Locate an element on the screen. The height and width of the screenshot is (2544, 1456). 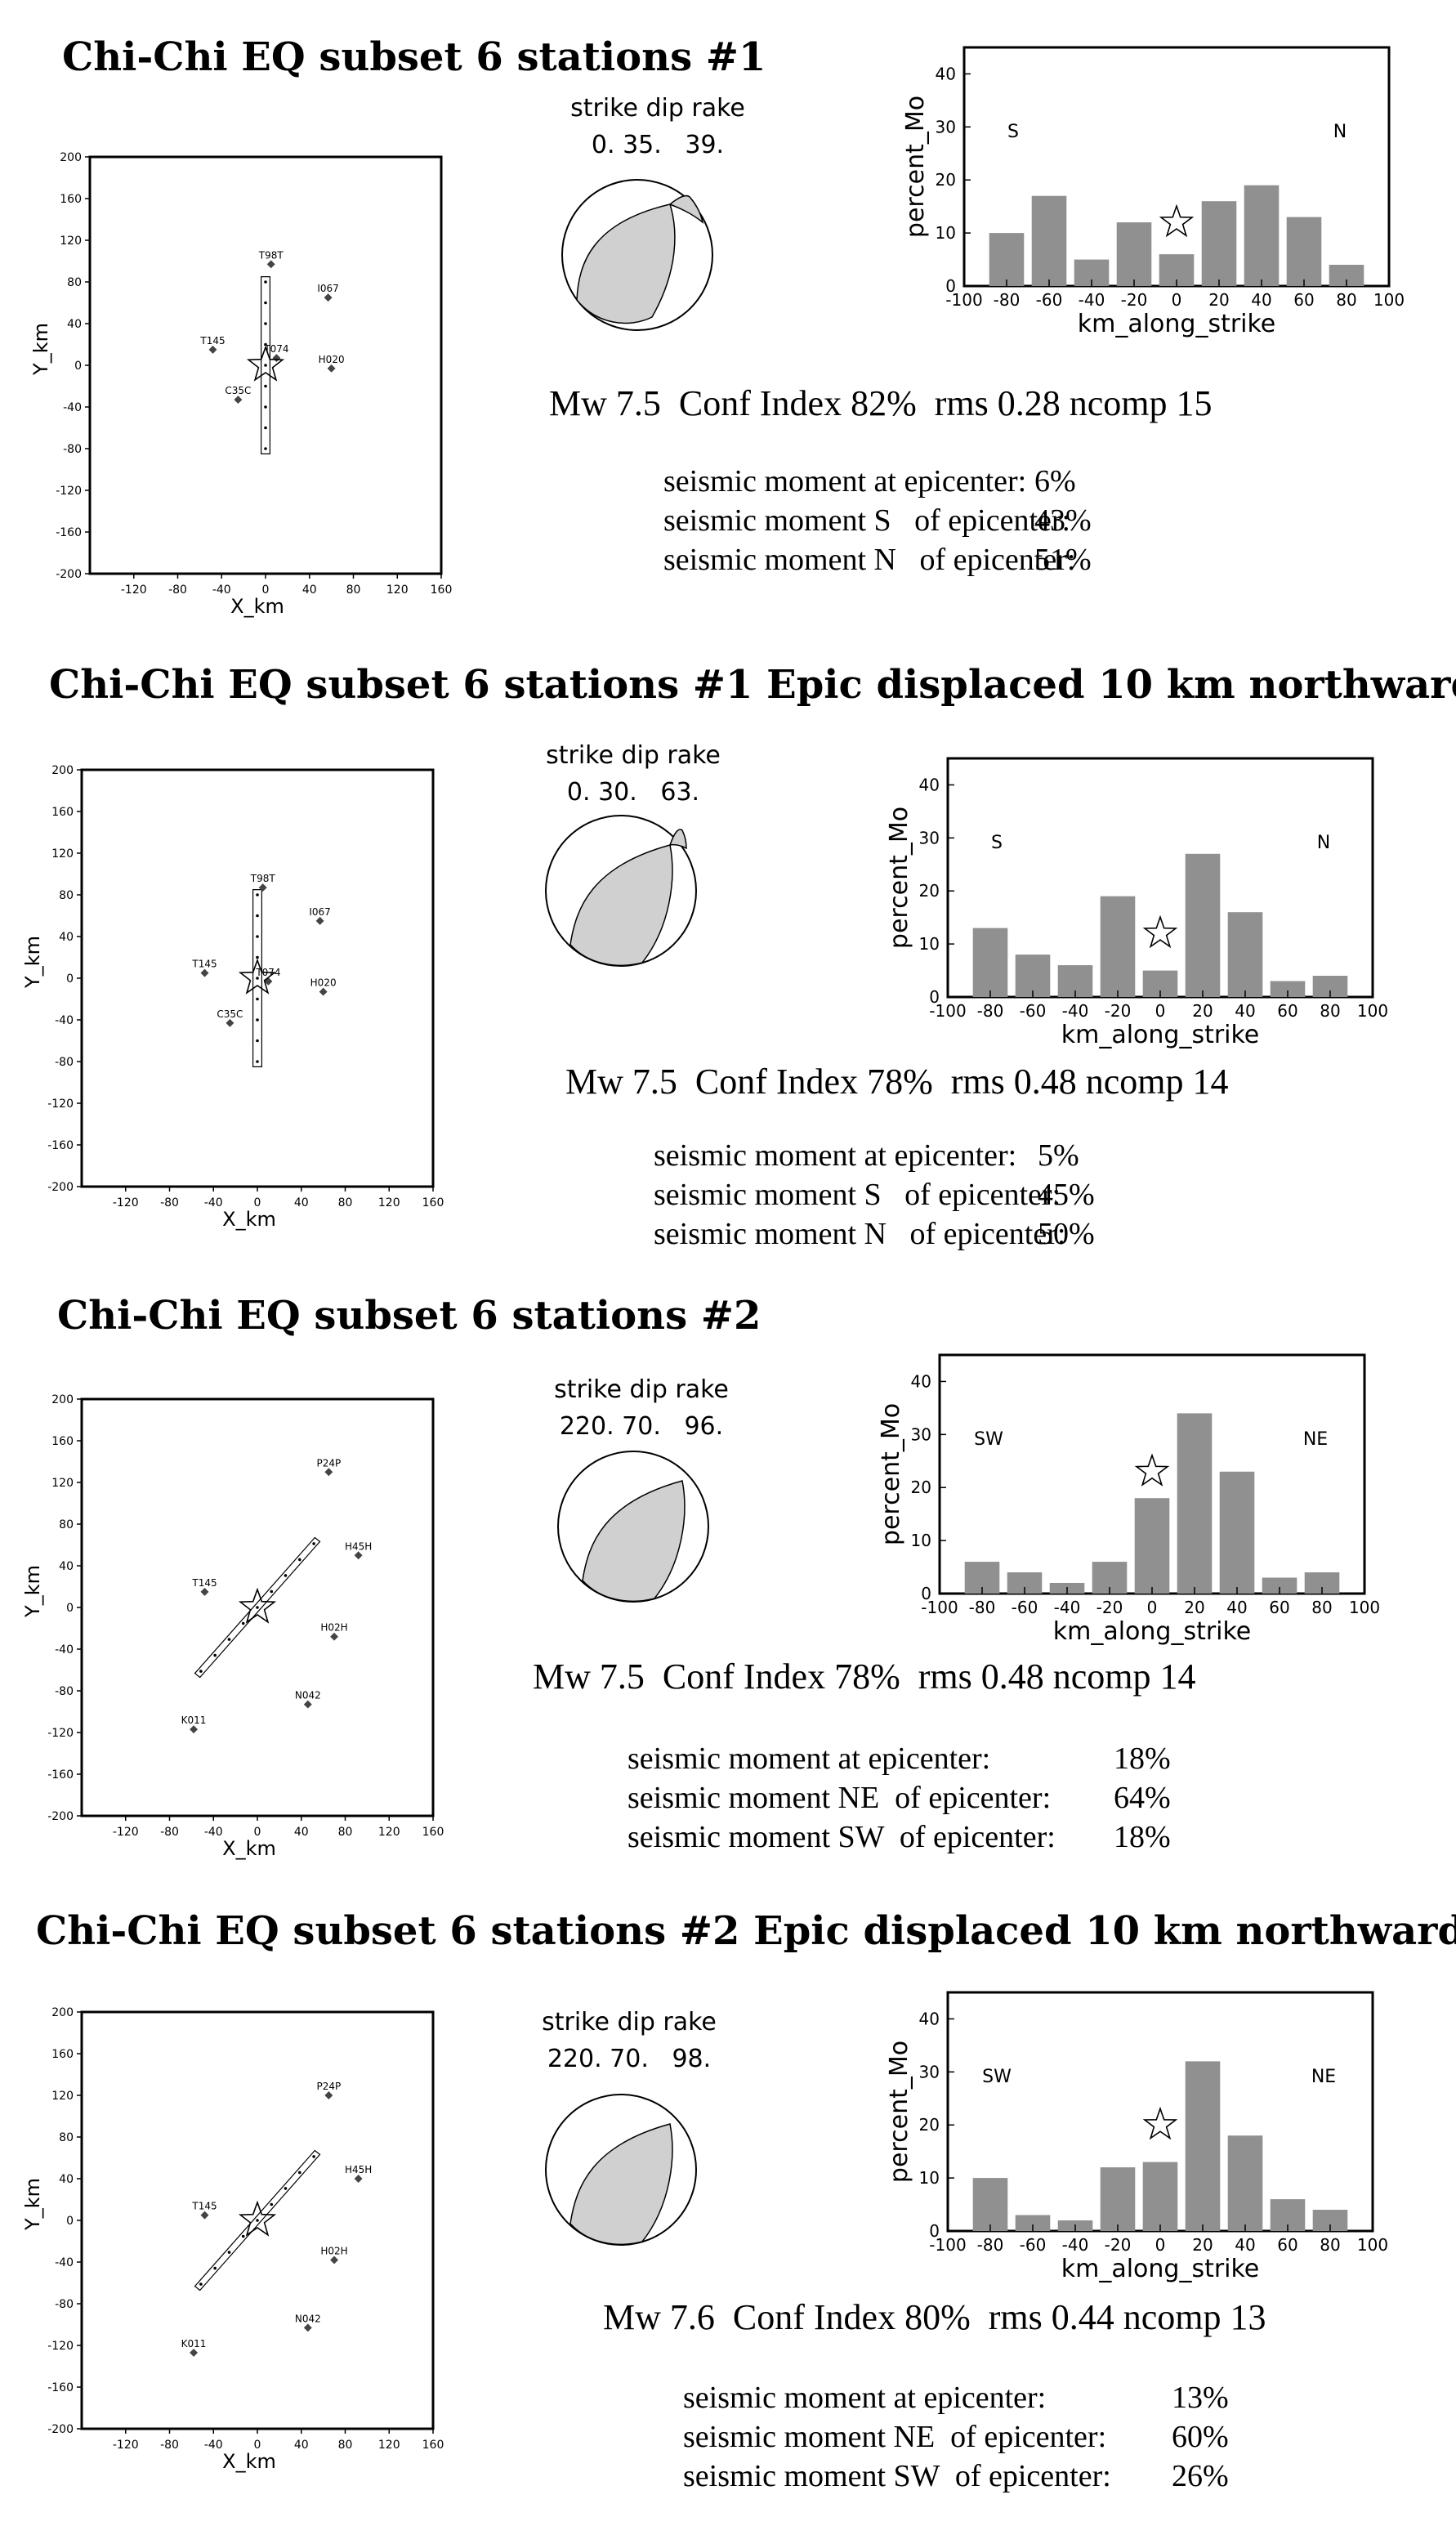
stat-value: 13% is located at coordinates (1200, 2397).